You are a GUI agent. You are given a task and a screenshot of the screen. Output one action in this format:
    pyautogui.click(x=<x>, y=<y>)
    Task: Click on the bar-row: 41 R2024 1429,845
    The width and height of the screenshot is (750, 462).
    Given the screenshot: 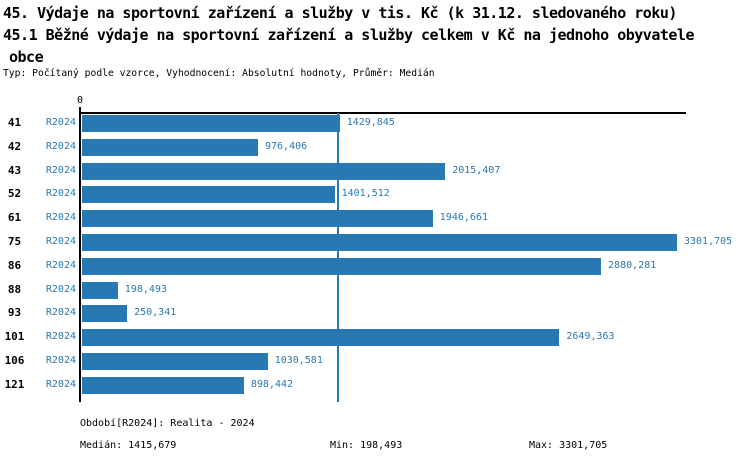 What is the action you would take?
    pyautogui.click(x=375, y=123)
    